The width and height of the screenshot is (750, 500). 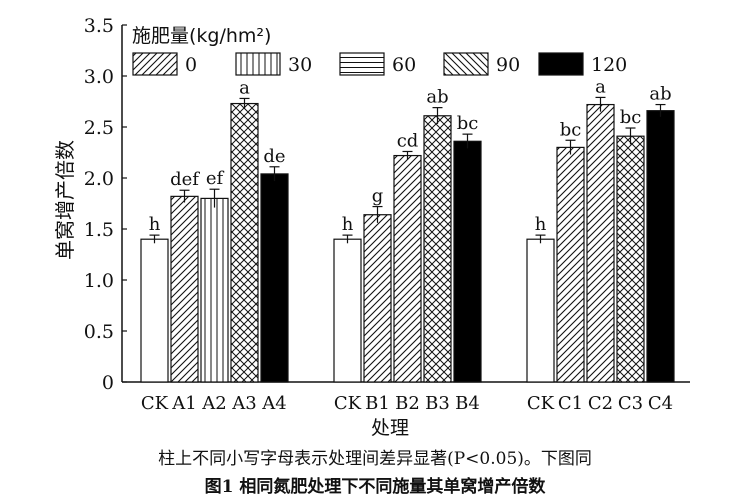 What do you see at coordinates (99, 179) in the screenshot?
I see `y-tick-label: 2.0` at bounding box center [99, 179].